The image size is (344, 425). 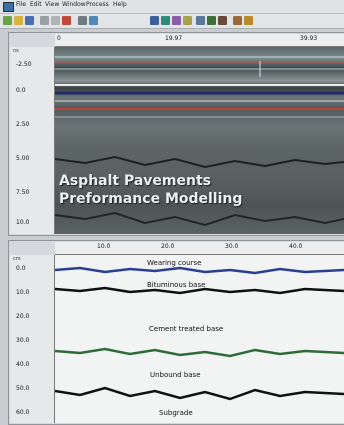 I want to click on depth-label: 5.00, so click(x=23, y=158).